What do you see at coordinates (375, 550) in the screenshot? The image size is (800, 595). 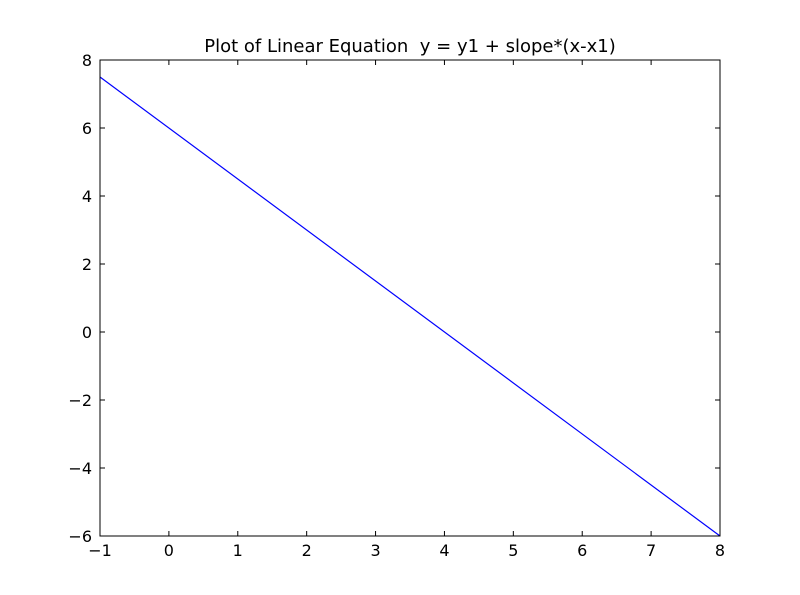 I see `x-tick-label: 3` at bounding box center [375, 550].